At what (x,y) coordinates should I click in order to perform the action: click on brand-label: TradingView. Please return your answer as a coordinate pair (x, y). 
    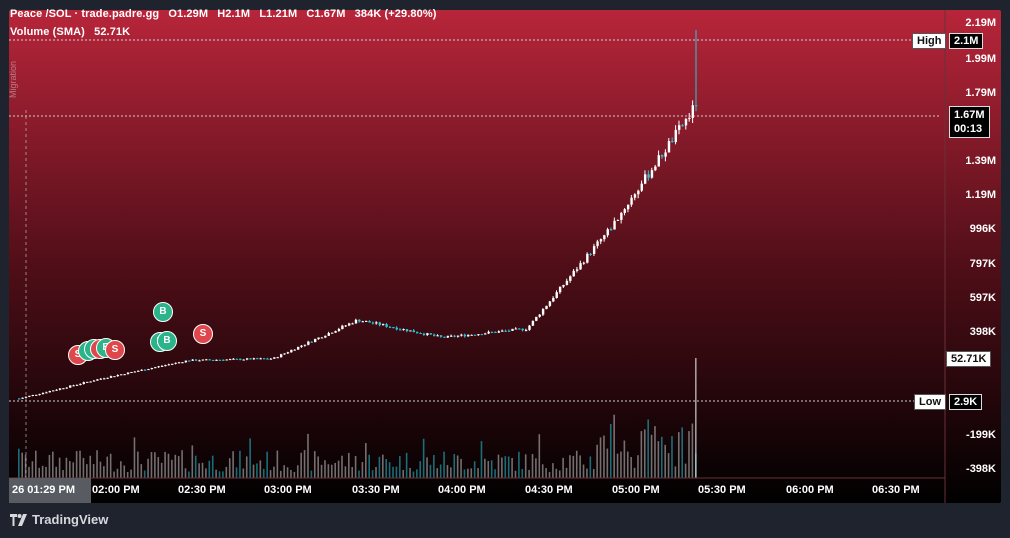
    Looking at the image, I should click on (70, 519).